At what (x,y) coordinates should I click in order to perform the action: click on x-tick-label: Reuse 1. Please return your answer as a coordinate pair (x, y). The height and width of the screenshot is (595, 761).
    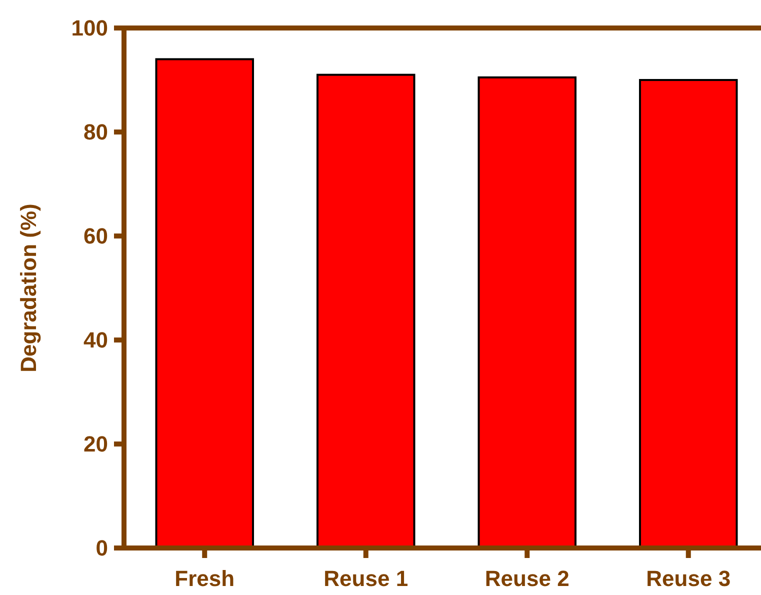
    Looking at the image, I should click on (366, 578).